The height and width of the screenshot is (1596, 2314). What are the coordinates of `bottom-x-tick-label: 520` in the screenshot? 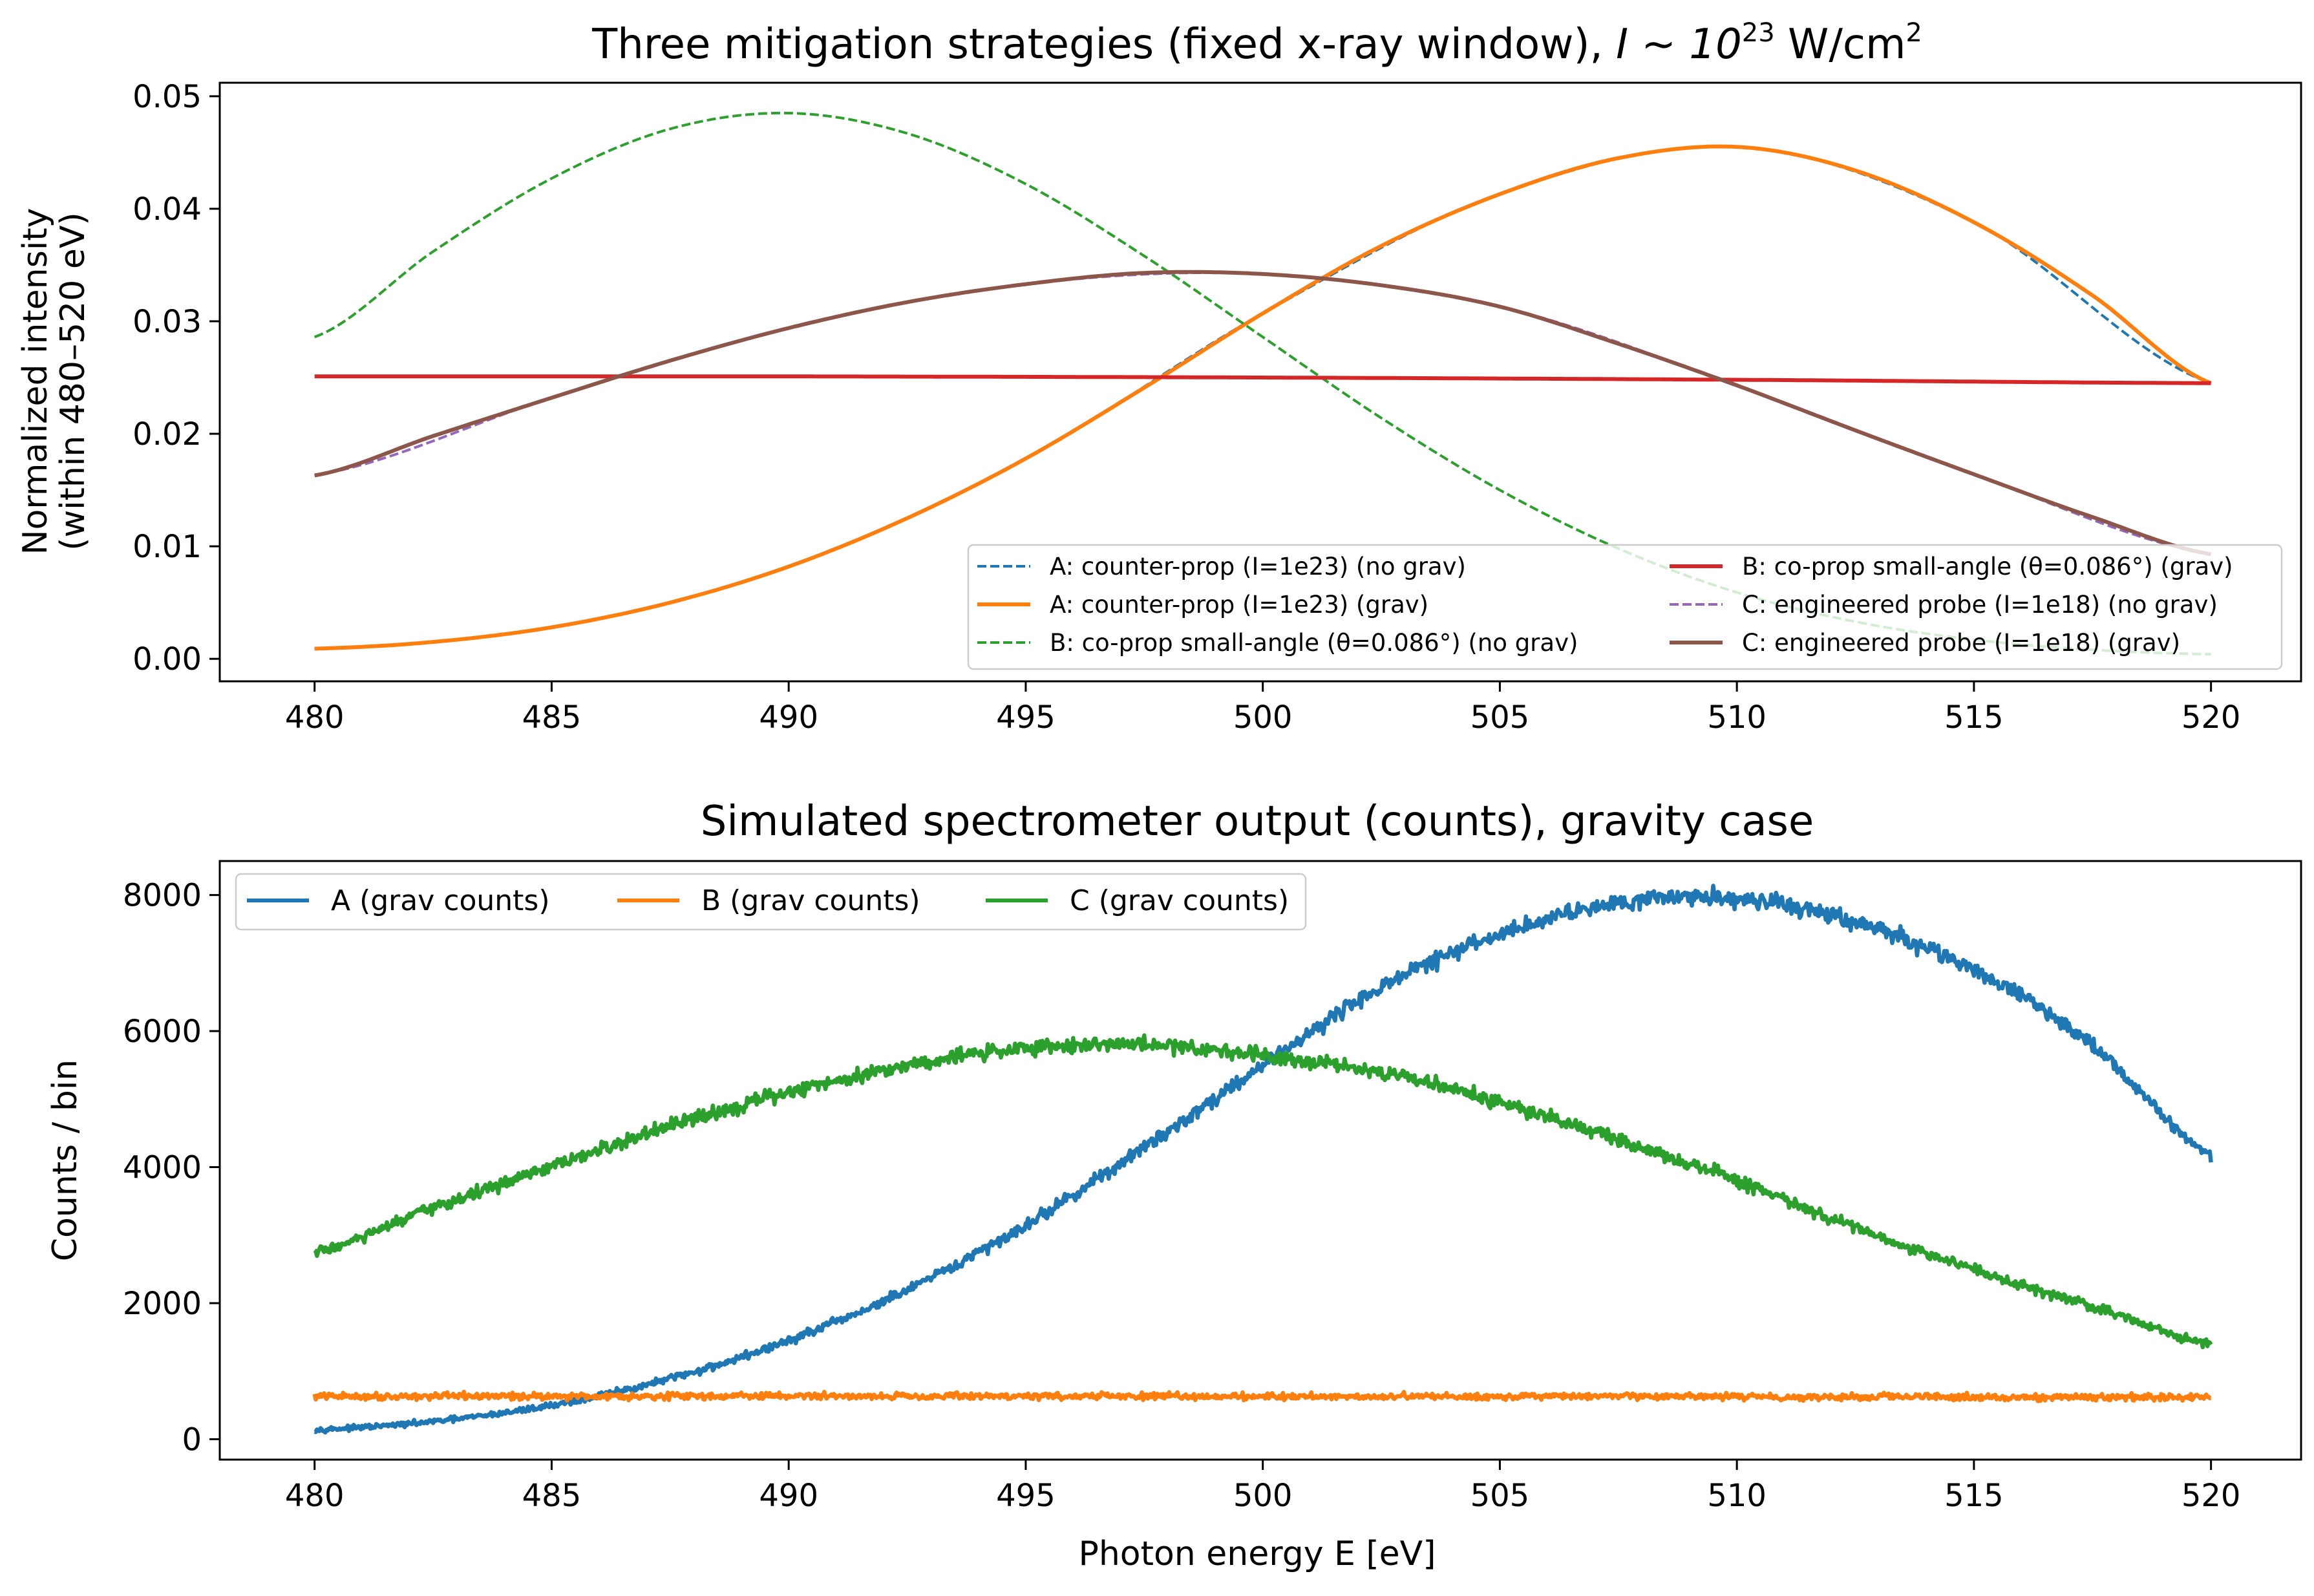 It's located at (2211, 1496).